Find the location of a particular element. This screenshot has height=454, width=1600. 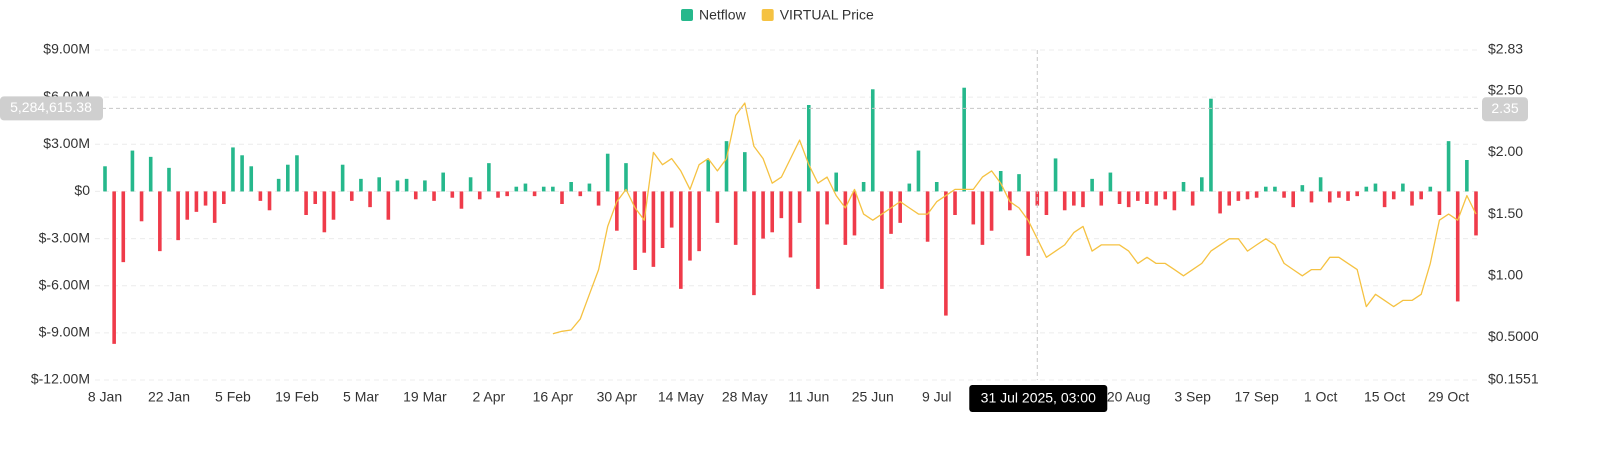

y-tick-label: $-6.00M is located at coordinates (64, 284).